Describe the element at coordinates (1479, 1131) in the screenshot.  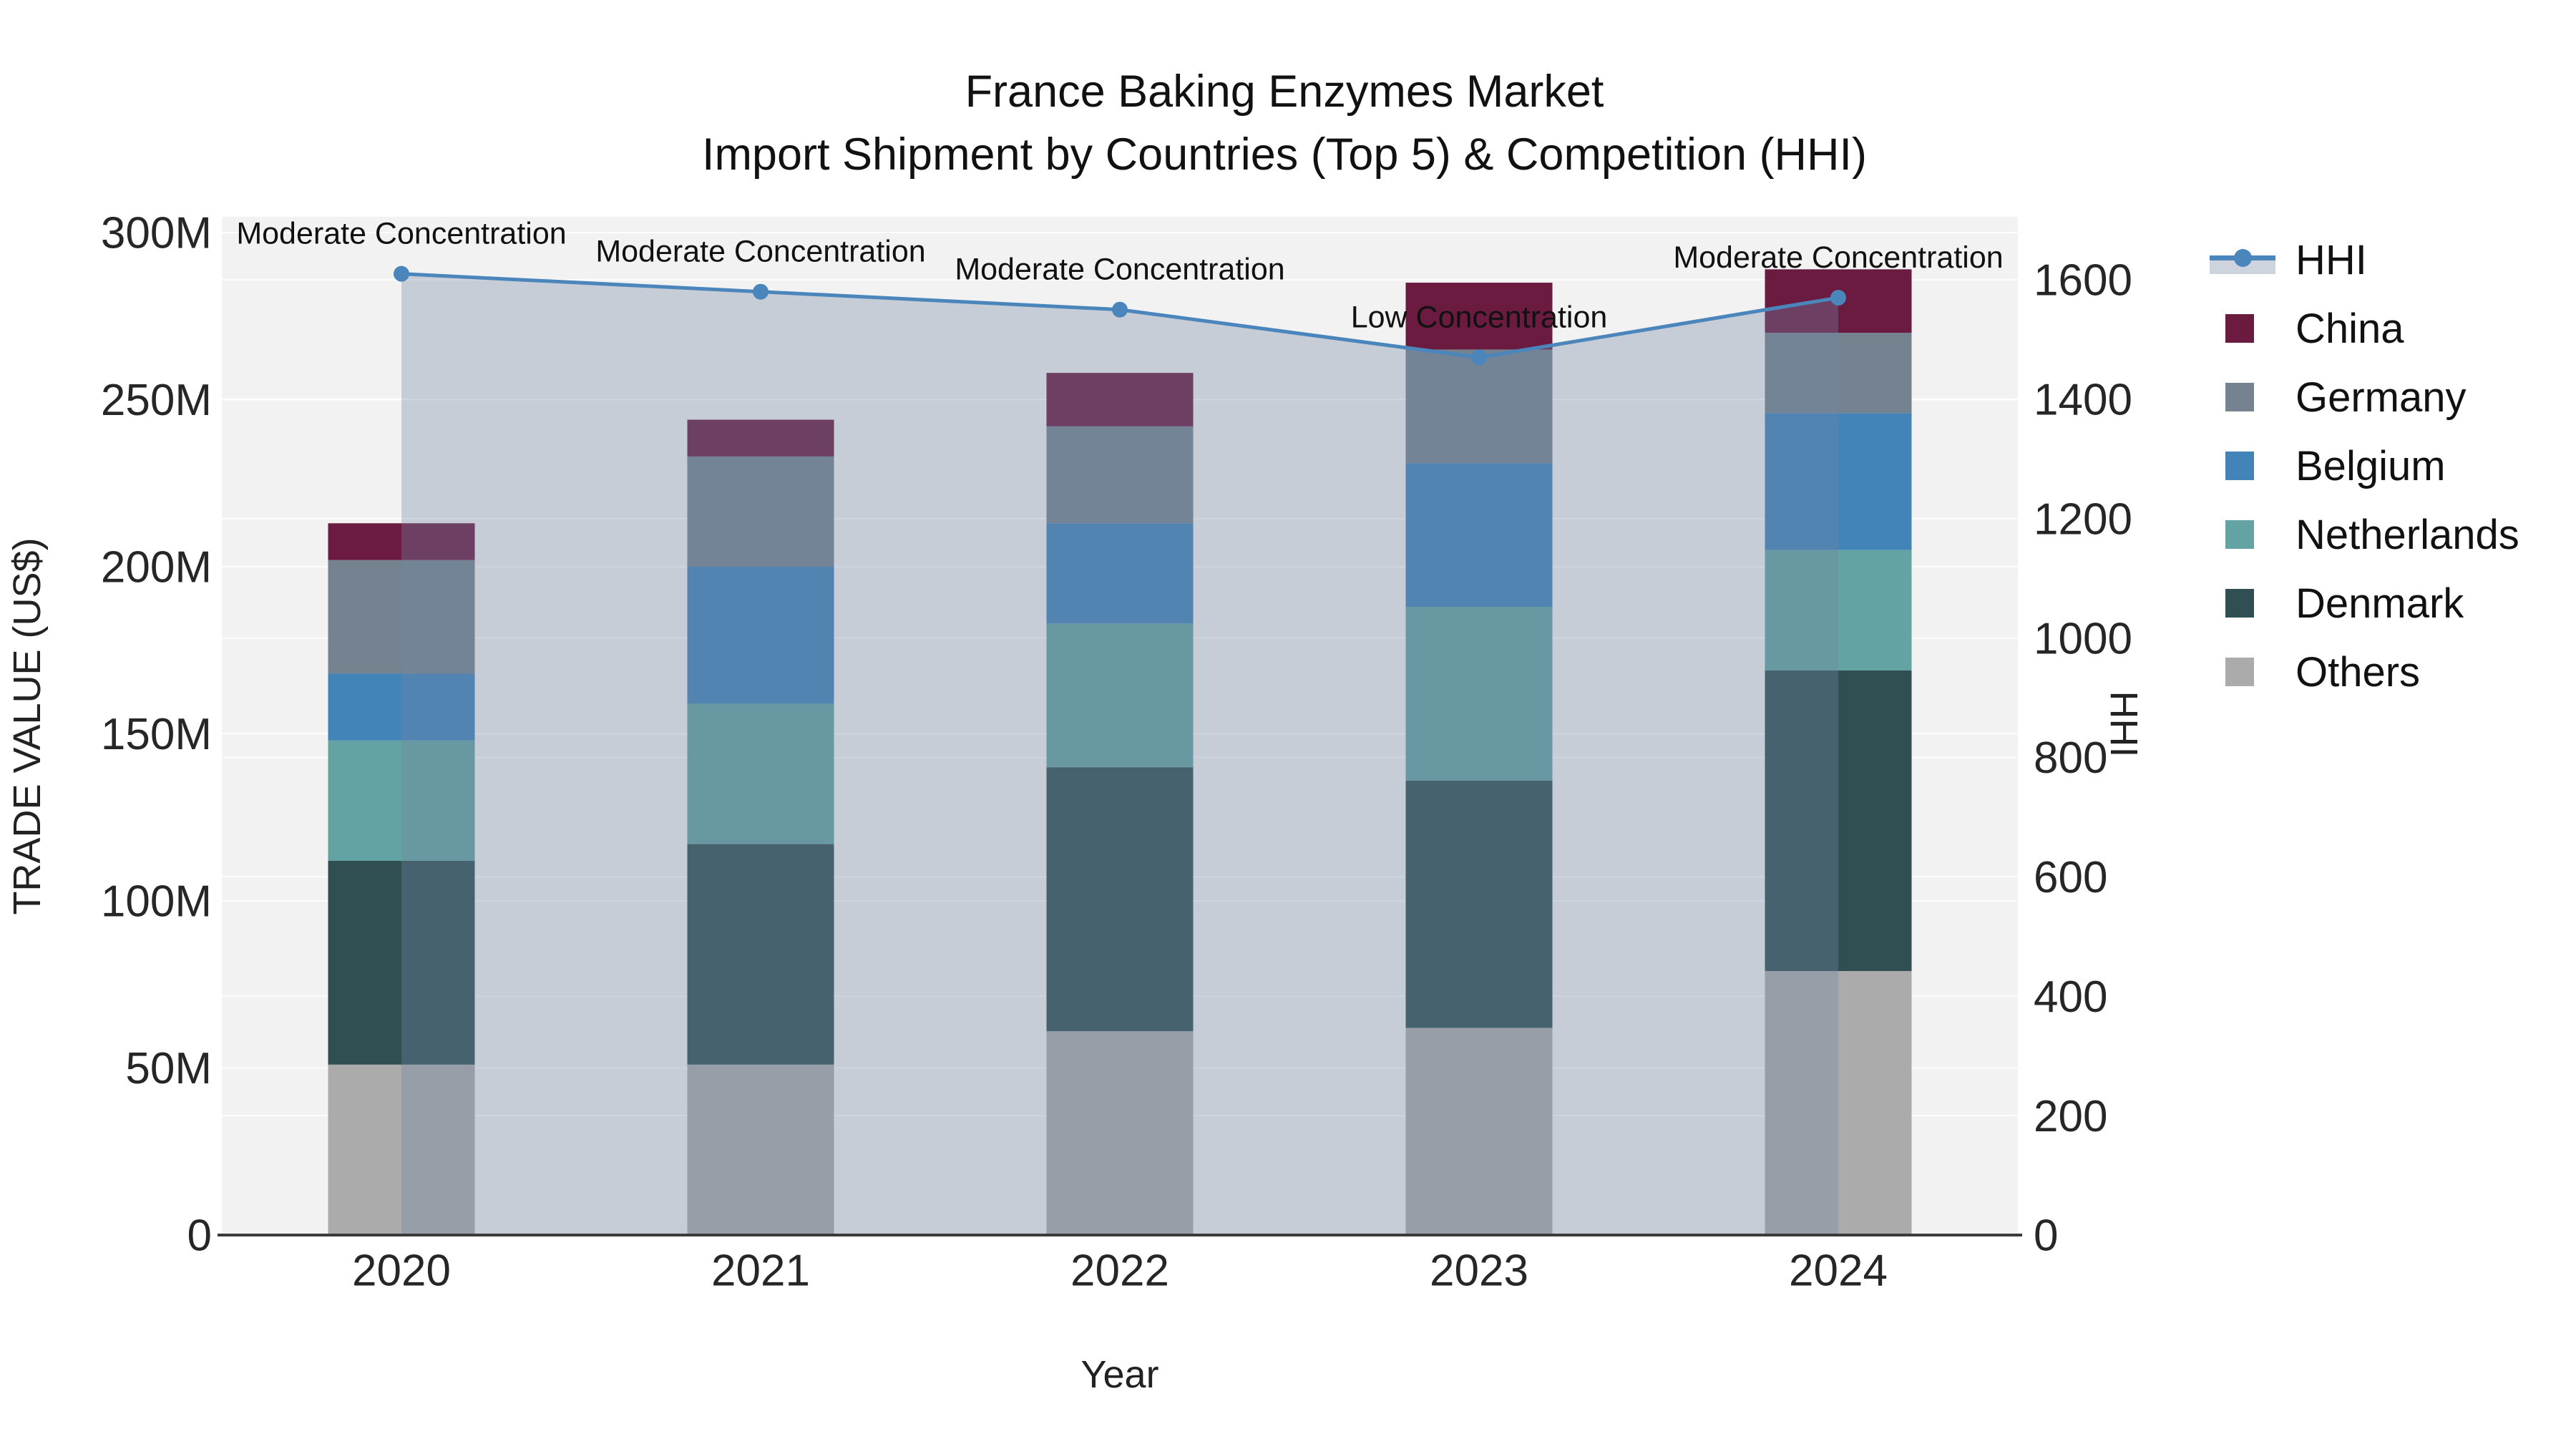
I see `bar-others-2023` at that location.